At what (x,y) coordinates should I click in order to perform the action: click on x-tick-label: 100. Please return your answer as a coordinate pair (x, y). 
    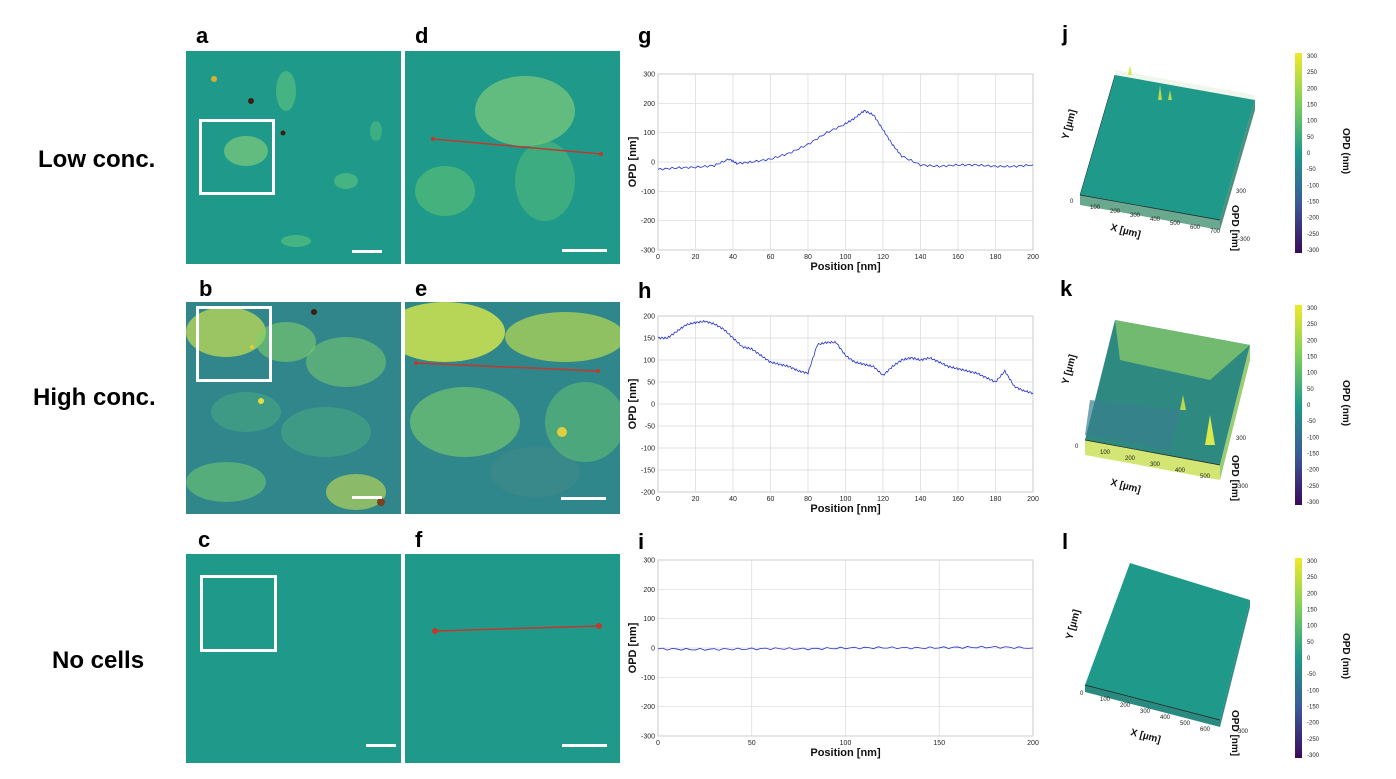
    Looking at the image, I should click on (846, 499).